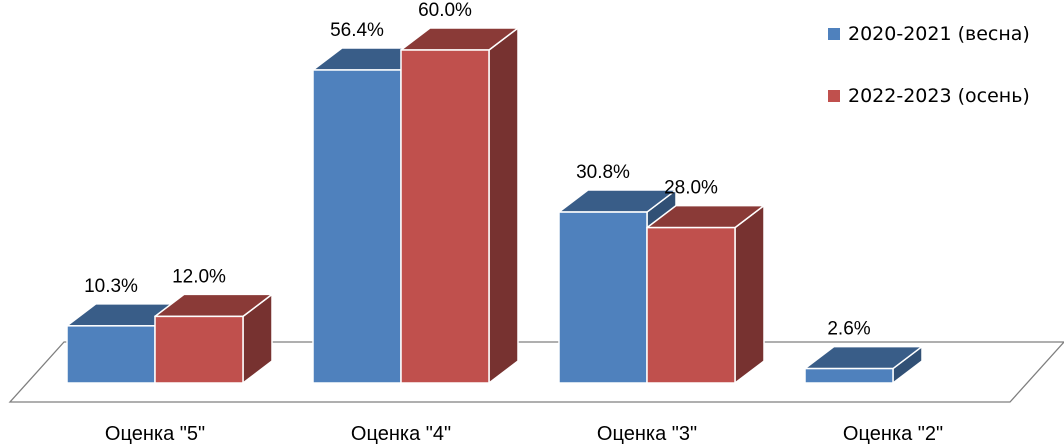  I want to click on bar-s1-c4, so click(863, 364).